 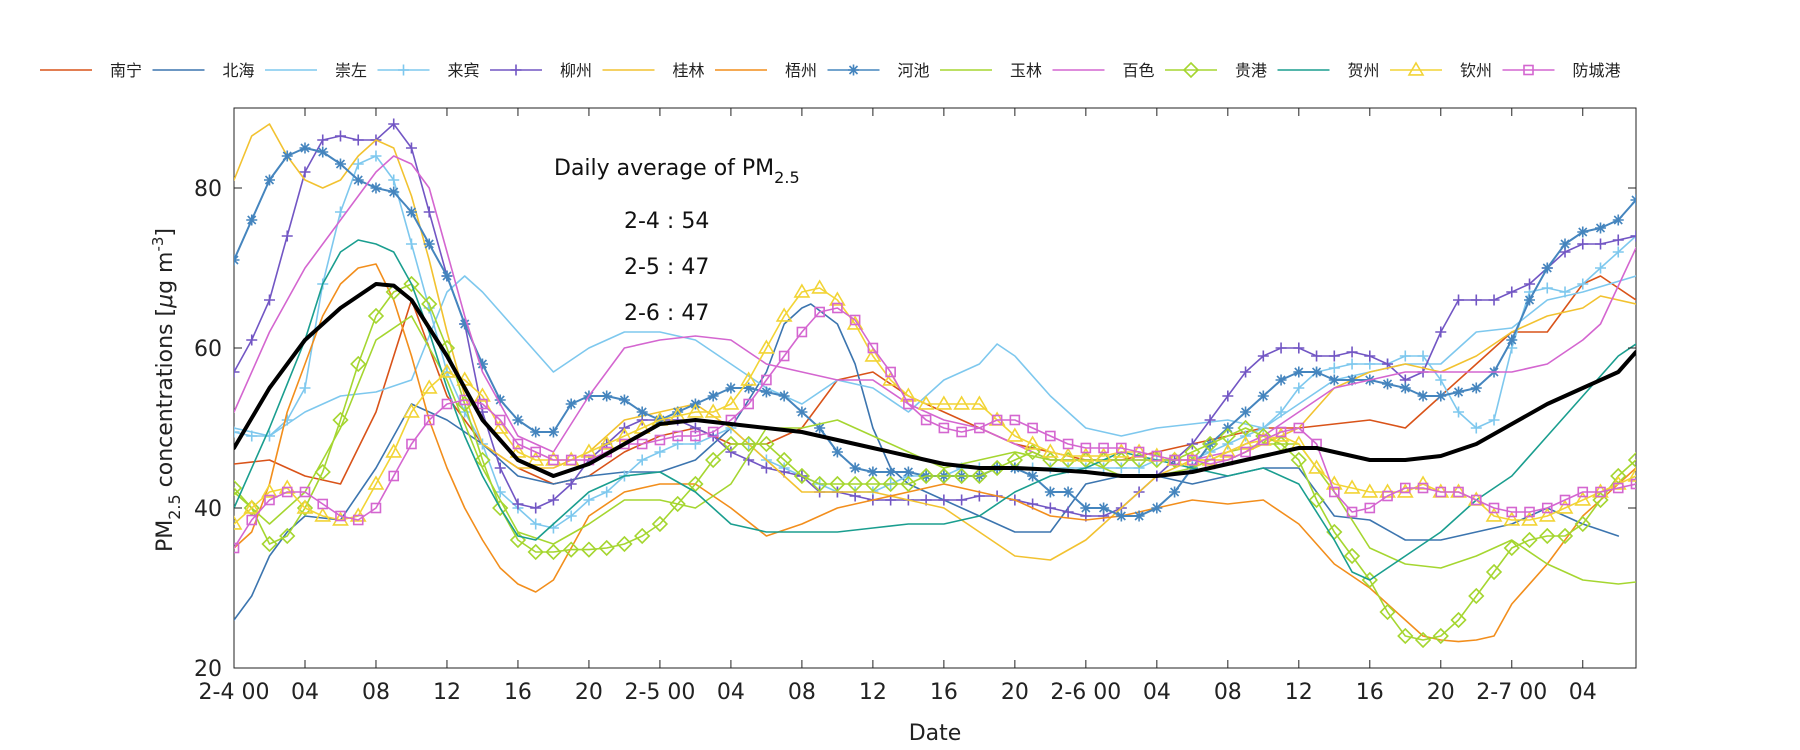 What do you see at coordinates (1139, 70) in the screenshot?
I see `legend-label: 百色` at bounding box center [1139, 70].